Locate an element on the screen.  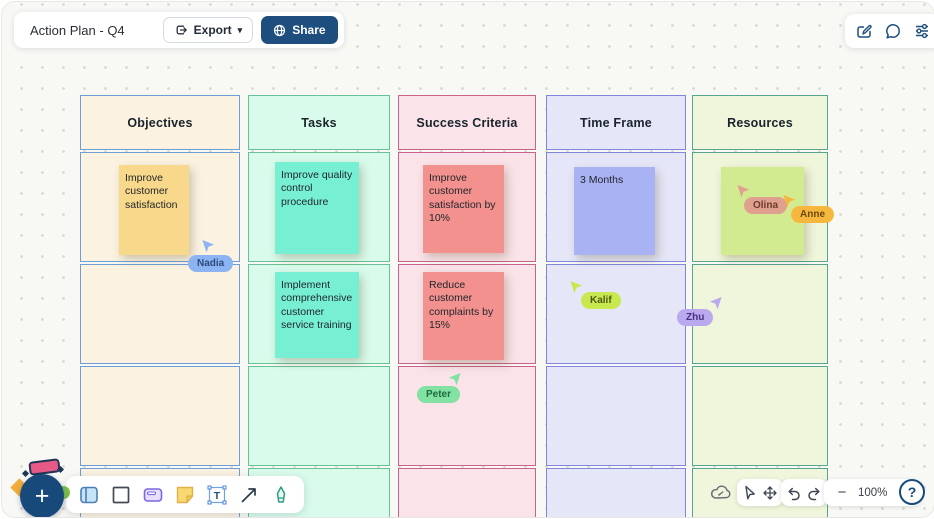
column-header: Time Frame is located at coordinates (616, 122).